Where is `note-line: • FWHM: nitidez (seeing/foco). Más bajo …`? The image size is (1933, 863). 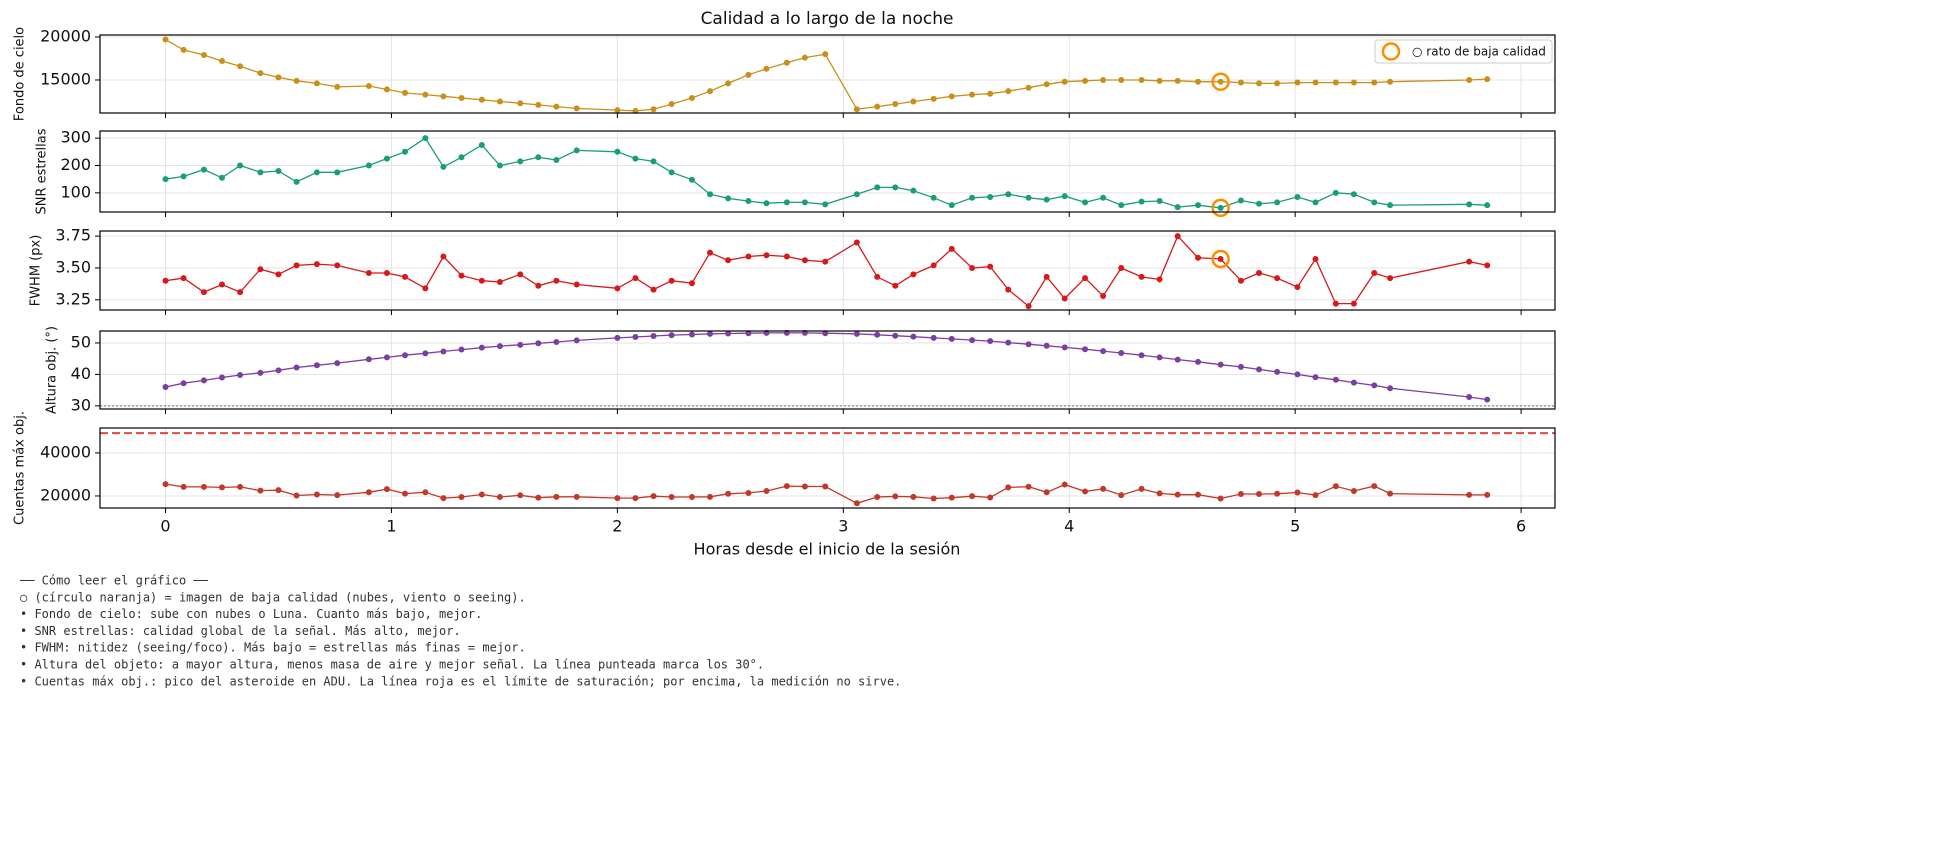 note-line: • FWHM: nitidez (seeing/foco). Más bajo … is located at coordinates (273, 648).